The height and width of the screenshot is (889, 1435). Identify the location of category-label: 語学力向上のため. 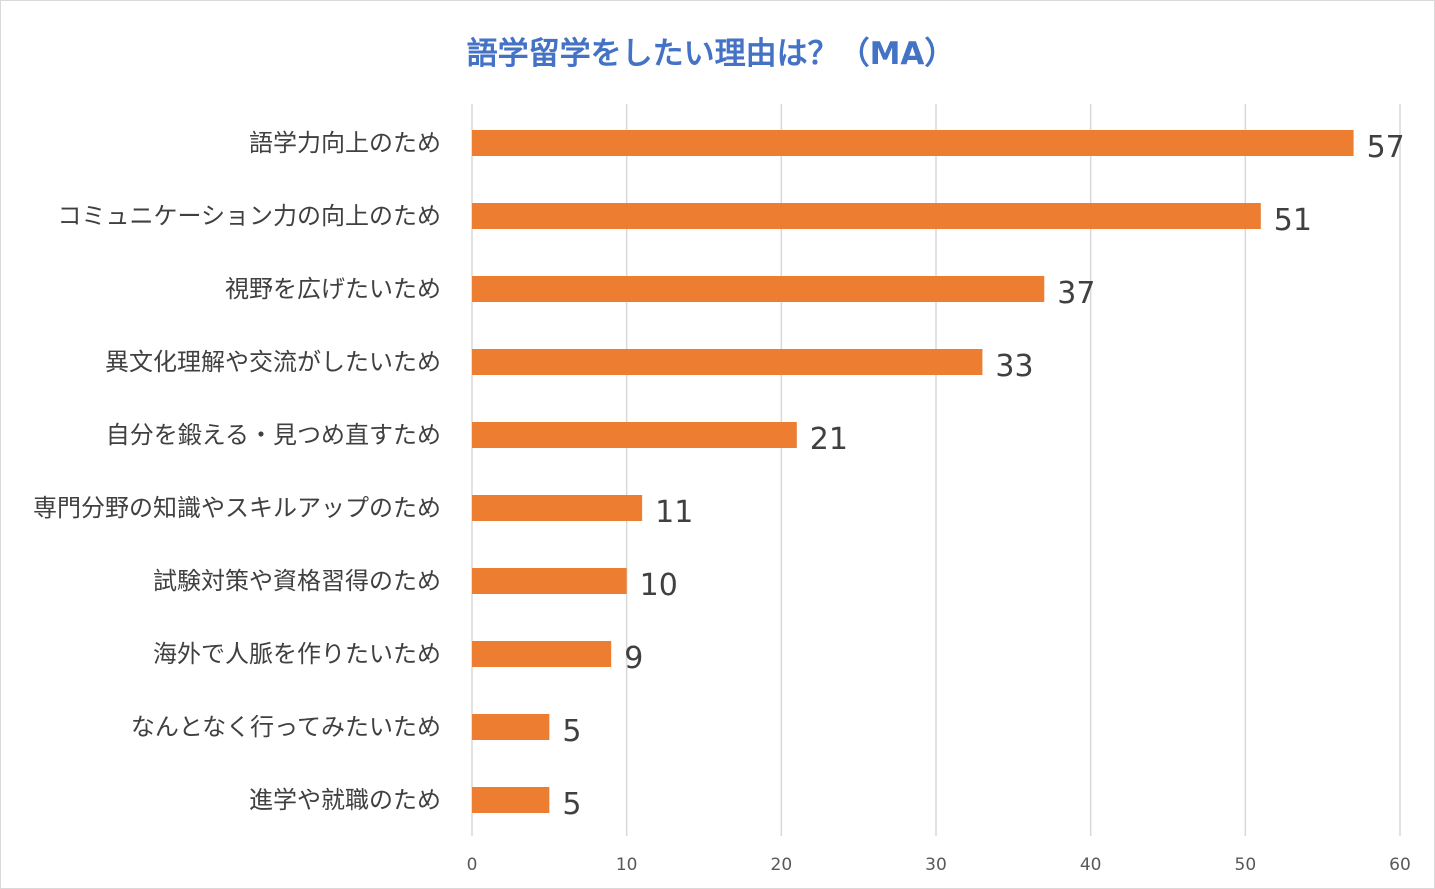
(345, 143).